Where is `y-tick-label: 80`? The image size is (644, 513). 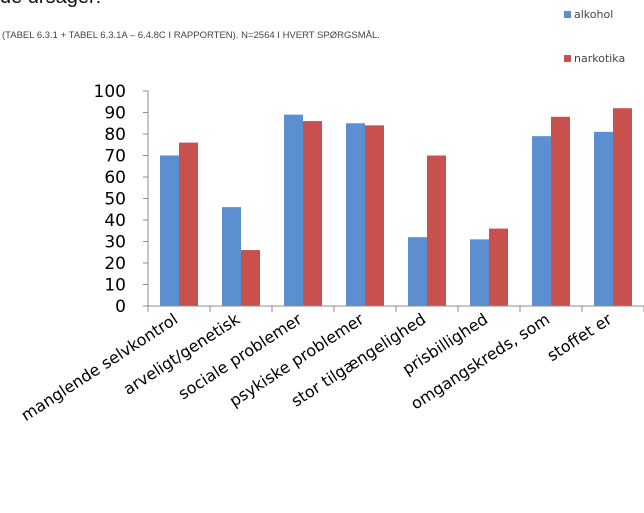 y-tick-label: 80 is located at coordinates (115, 135).